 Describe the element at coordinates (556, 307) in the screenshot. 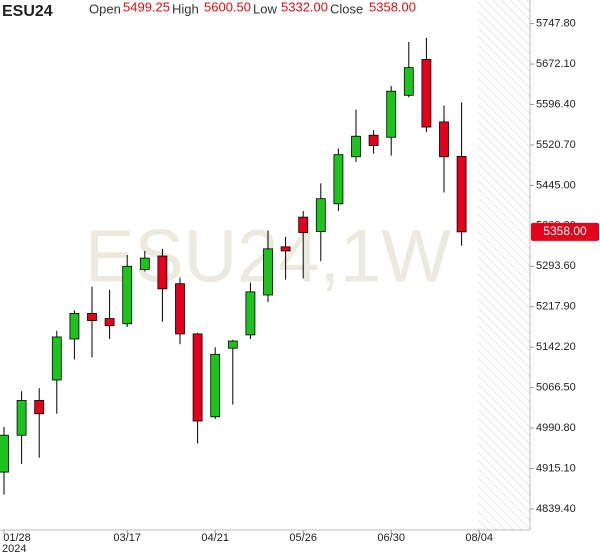

I see `y-tick-label: 5217.90` at that location.